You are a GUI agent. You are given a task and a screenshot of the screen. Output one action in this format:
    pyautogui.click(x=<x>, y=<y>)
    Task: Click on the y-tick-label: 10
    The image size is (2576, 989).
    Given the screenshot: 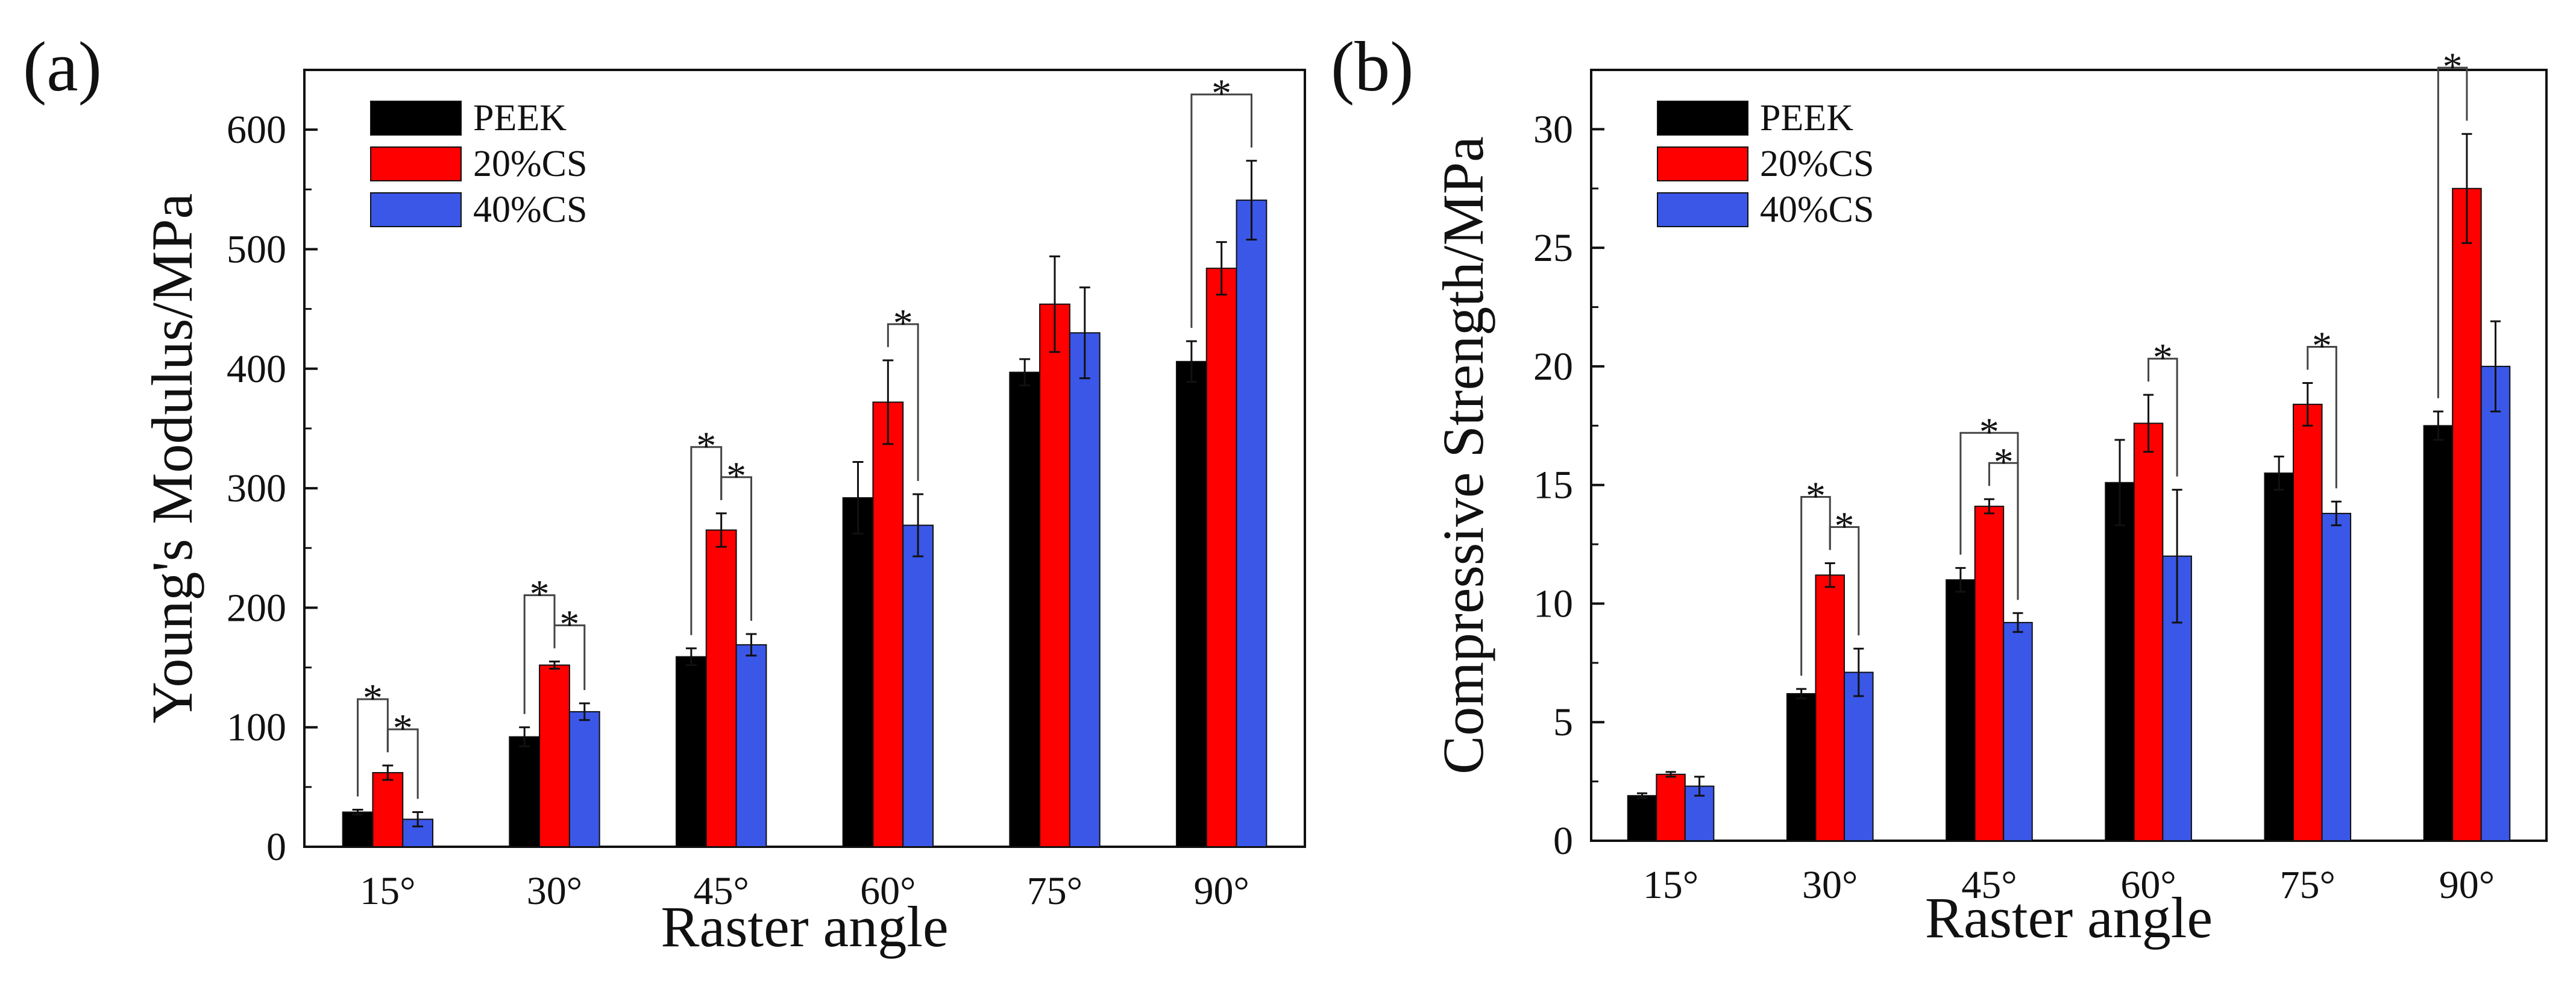 What is the action you would take?
    pyautogui.click(x=1553, y=604)
    